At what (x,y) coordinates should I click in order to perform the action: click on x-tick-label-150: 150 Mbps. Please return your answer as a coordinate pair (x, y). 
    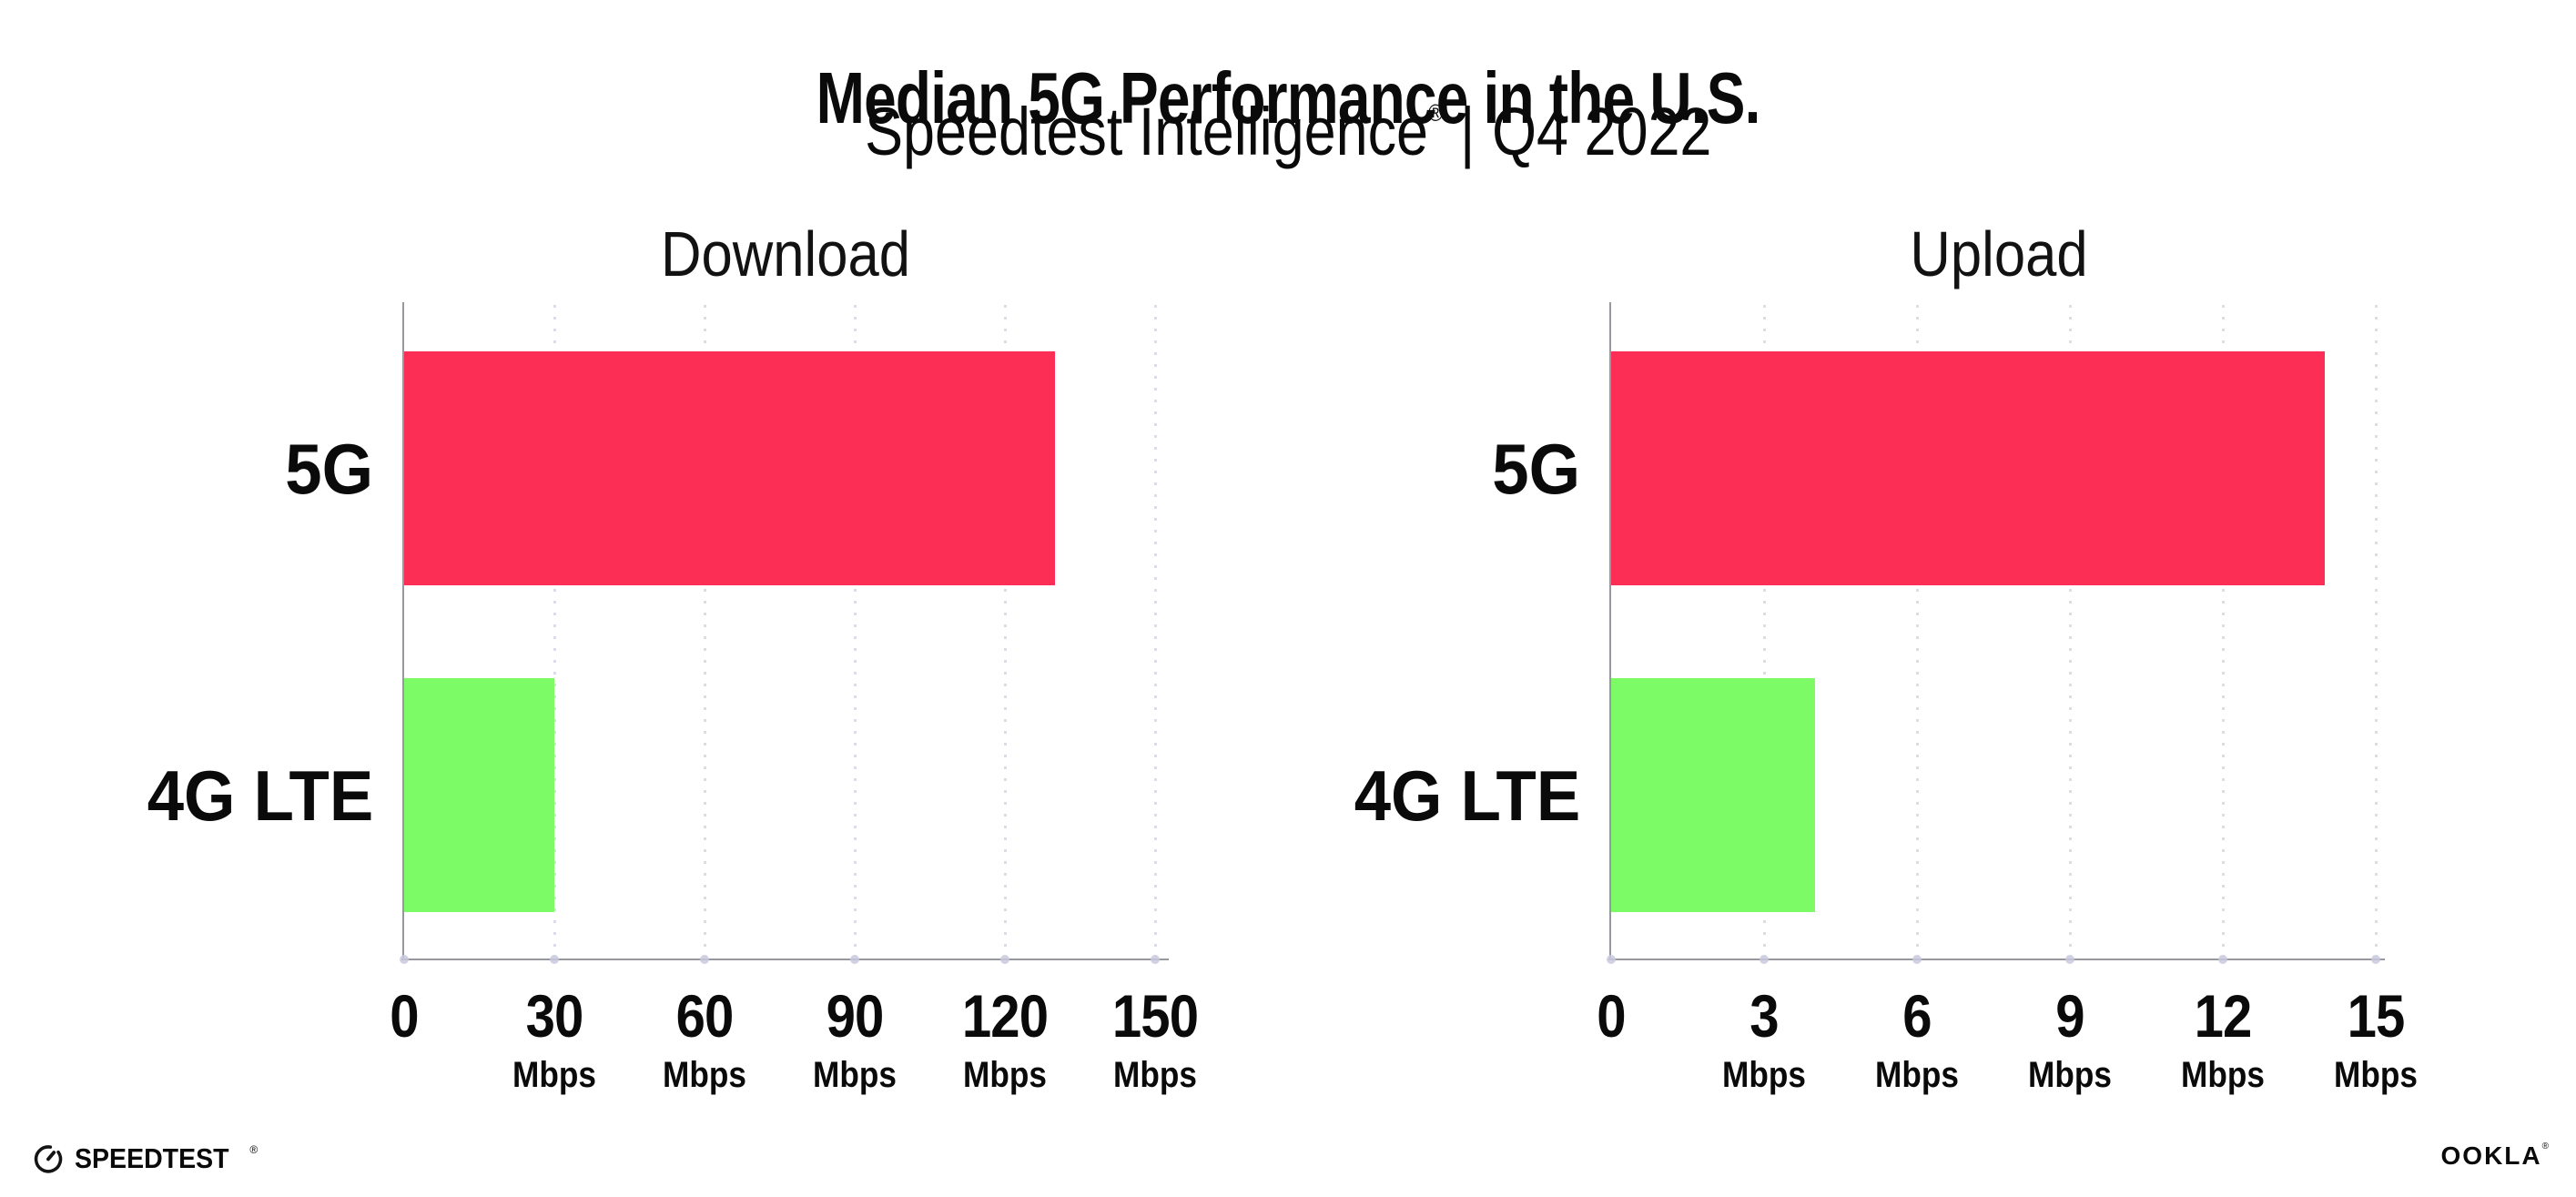
    Looking at the image, I should click on (1154, 1040).